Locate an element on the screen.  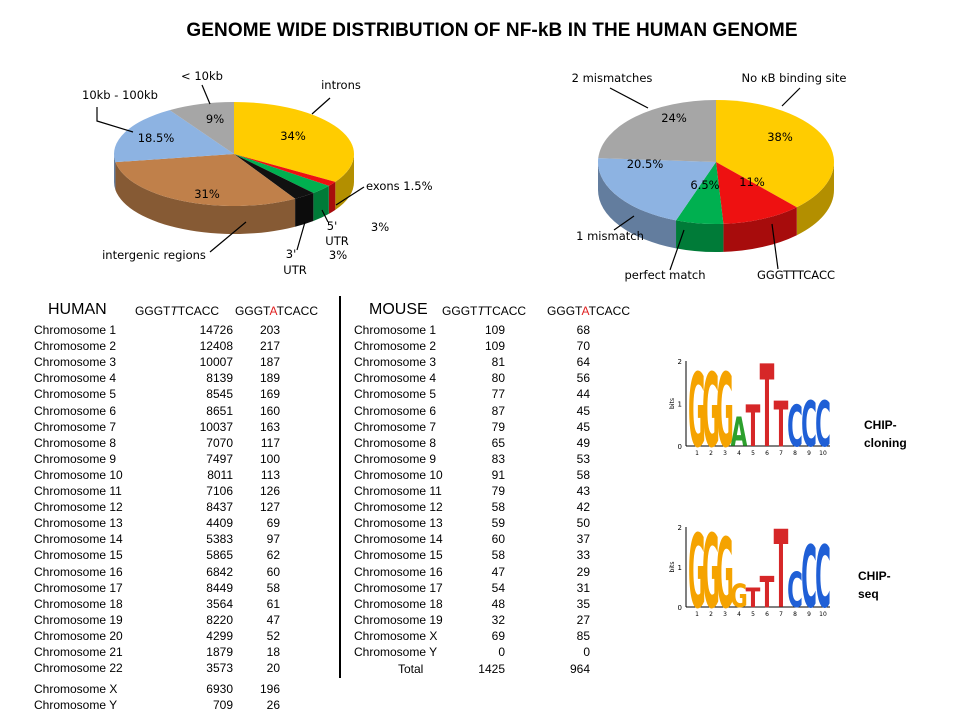
total-value: 1425 is located at coordinates (491, 669).